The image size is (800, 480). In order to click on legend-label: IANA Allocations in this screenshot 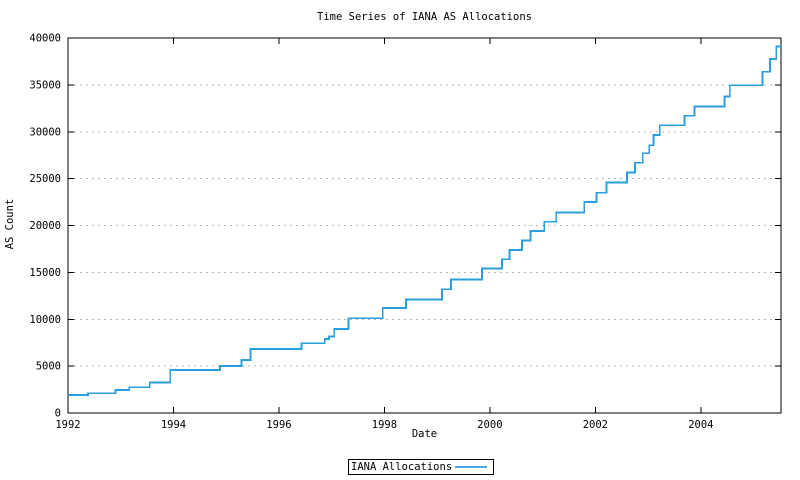, I will do `click(402, 467)`.